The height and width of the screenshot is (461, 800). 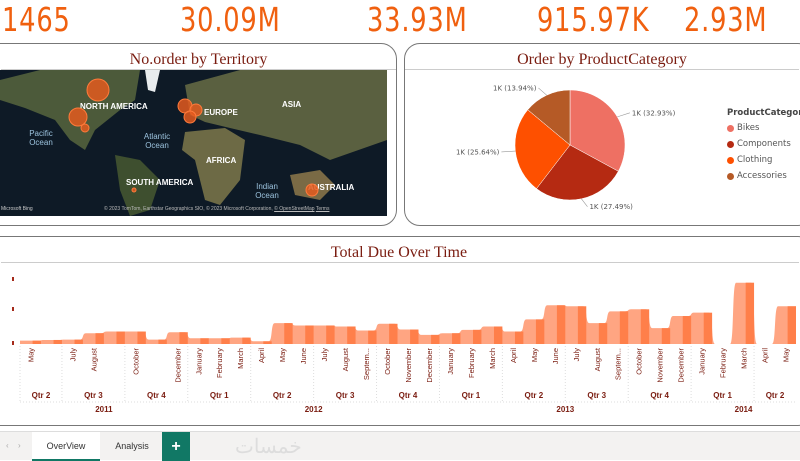 What do you see at coordinates (593, 19) in the screenshot?
I see `kpi-value-4: 915.97K` at bounding box center [593, 19].